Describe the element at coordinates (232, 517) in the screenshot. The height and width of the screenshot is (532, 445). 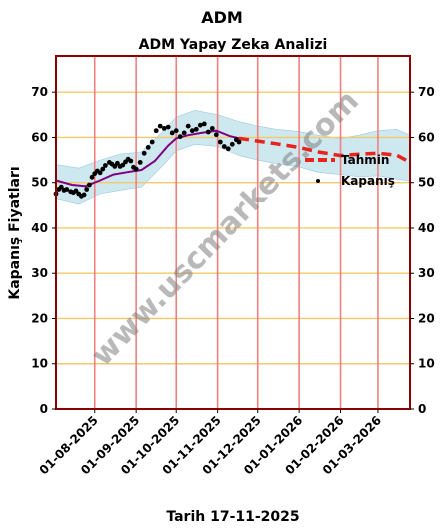
I see `x-axis-footer: Tarih 17-11-2025` at that location.